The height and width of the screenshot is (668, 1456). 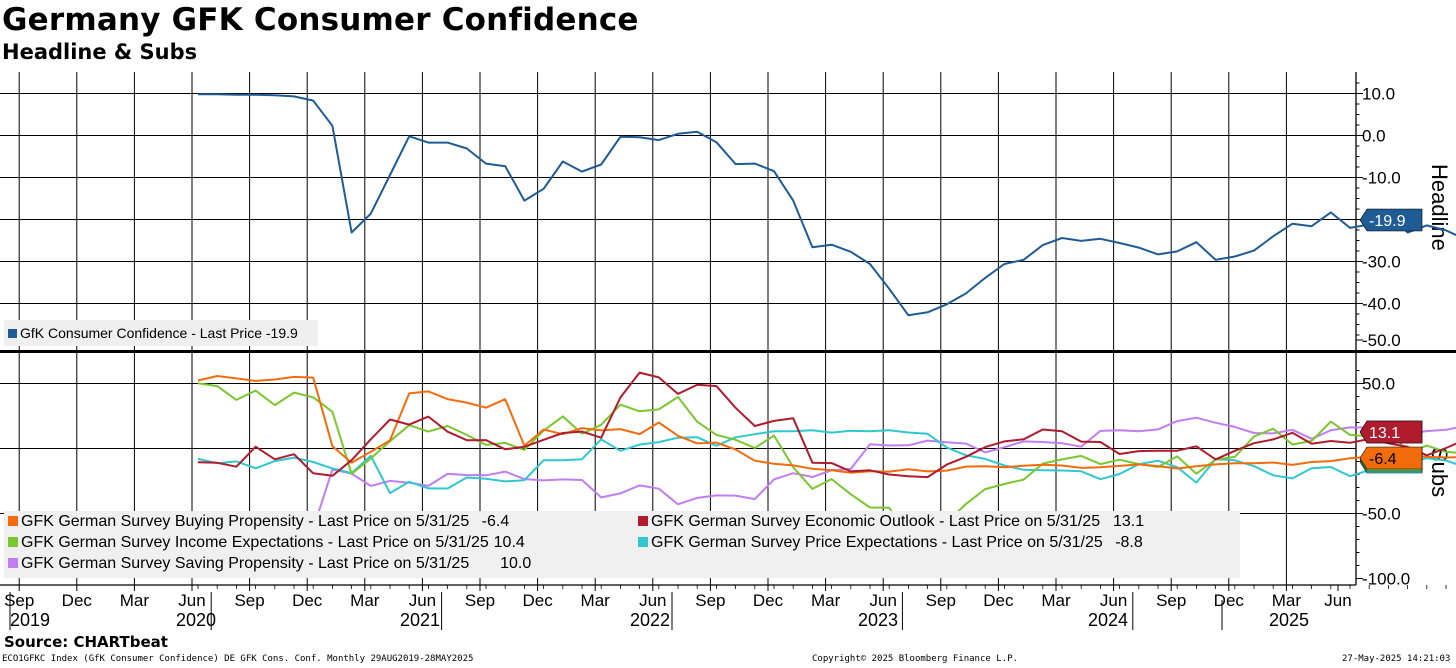 I want to click on x-tick-label-year: 2019, so click(x=30, y=620).